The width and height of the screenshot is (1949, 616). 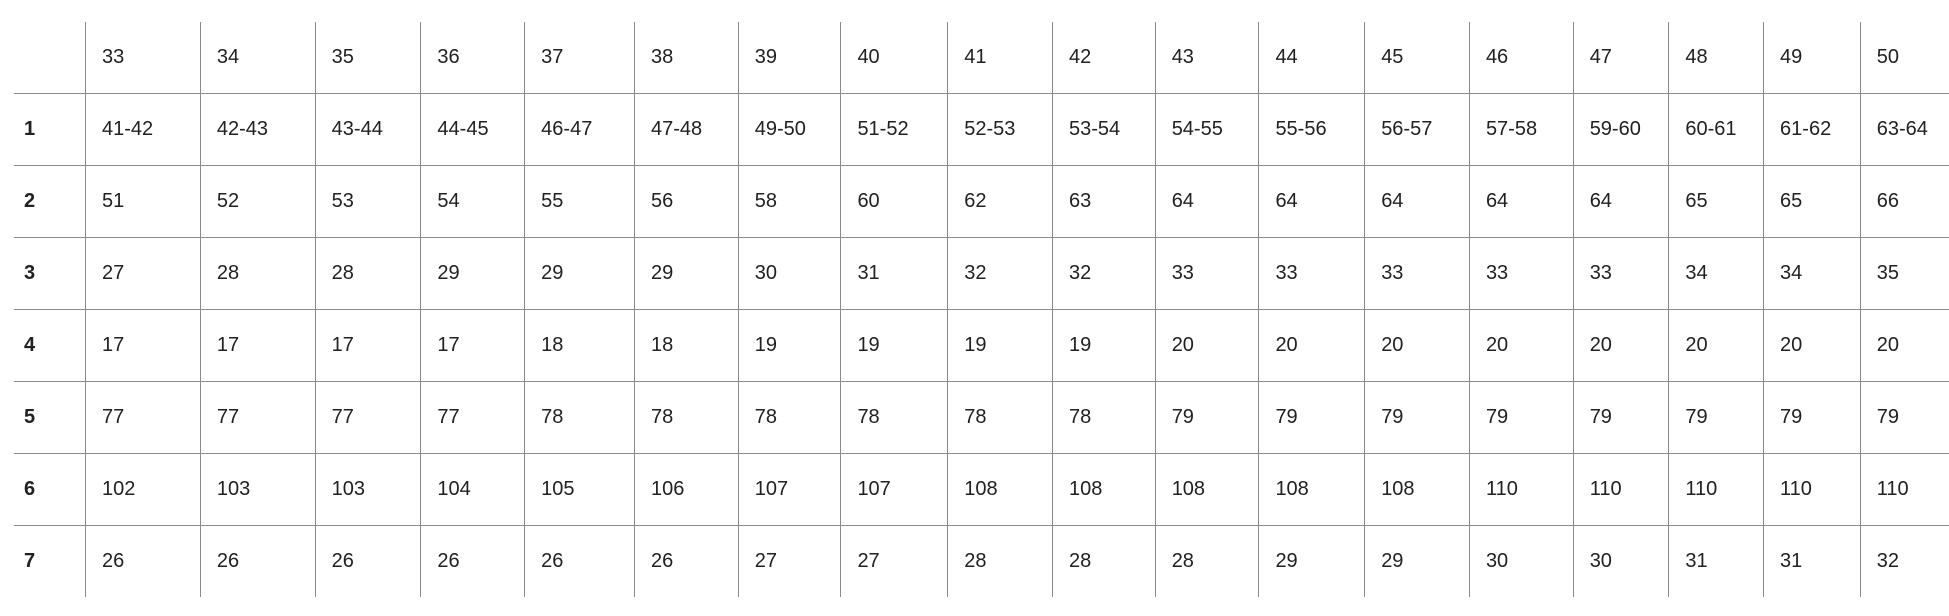 What do you see at coordinates (50, 273) in the screenshot?
I see `row-header: 3` at bounding box center [50, 273].